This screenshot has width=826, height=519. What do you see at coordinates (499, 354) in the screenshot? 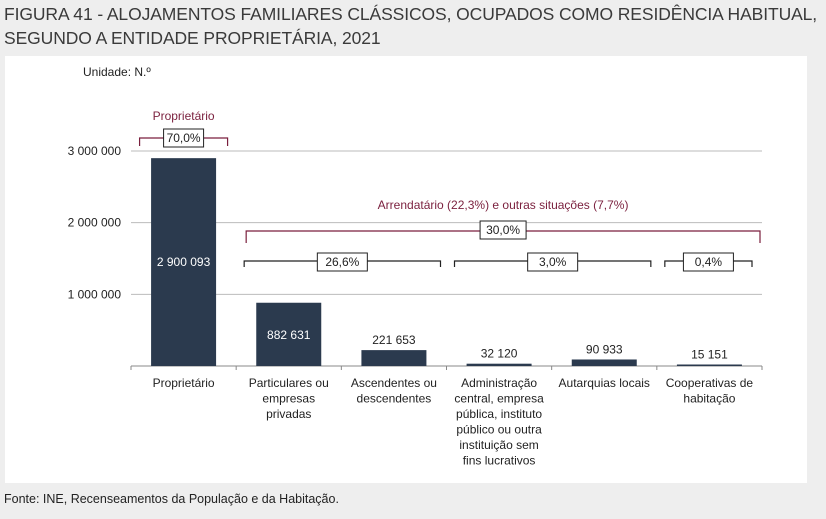
I see `data-label: 32 120` at bounding box center [499, 354].